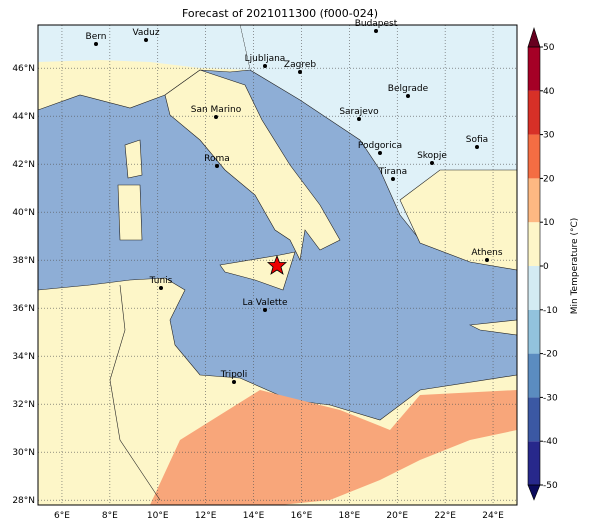 The image size is (592, 529). What do you see at coordinates (130, 212) in the screenshot?
I see `sardinia` at bounding box center [130, 212].